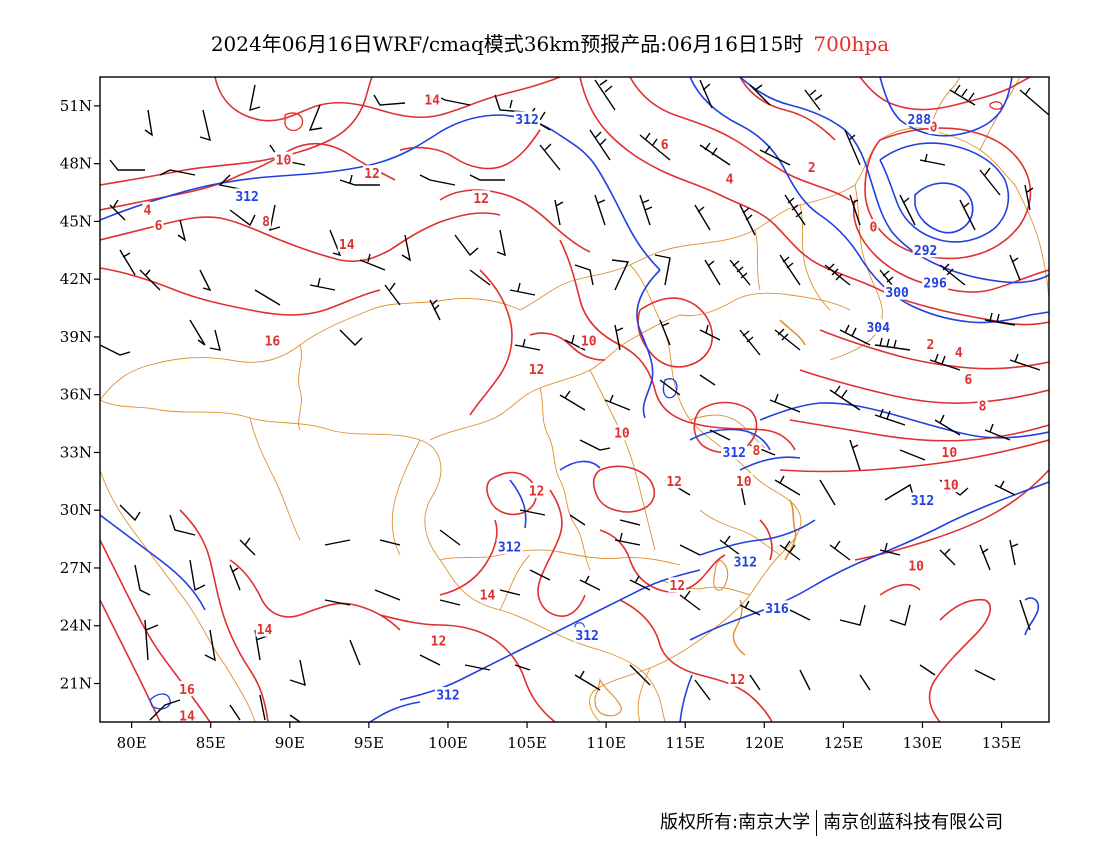 The image size is (1100, 850). I want to click on x-tick-label: 90E, so click(290, 743).